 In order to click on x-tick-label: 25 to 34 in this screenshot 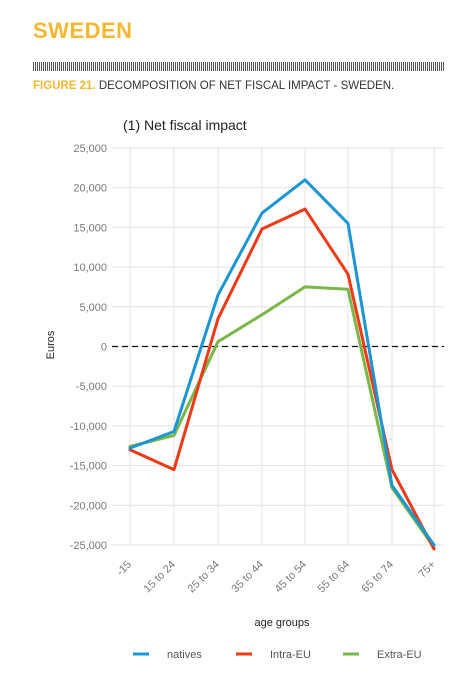, I will do `click(204, 577)`.